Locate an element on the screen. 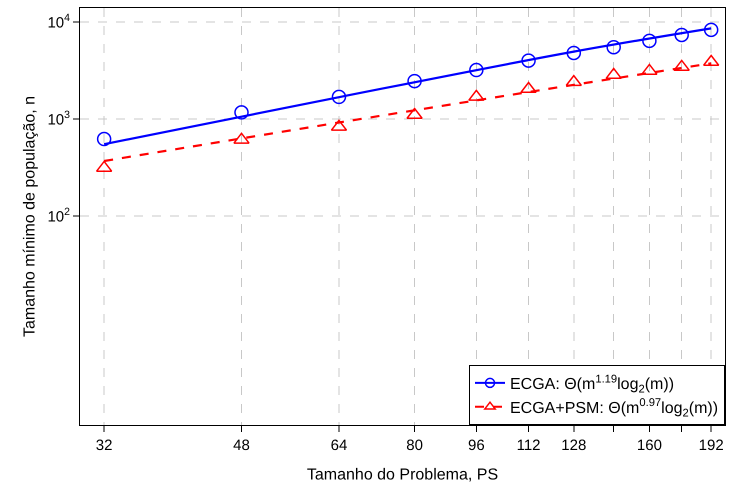 This screenshot has height=490, width=729. x-tick-label: 64 is located at coordinates (339, 445).